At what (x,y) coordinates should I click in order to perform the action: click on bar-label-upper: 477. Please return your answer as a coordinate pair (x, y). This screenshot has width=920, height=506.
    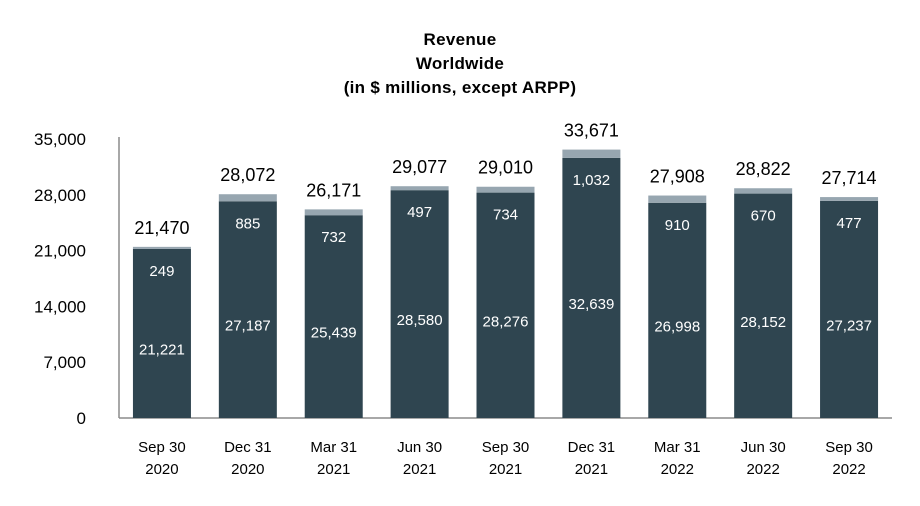
    Looking at the image, I should click on (849, 223).